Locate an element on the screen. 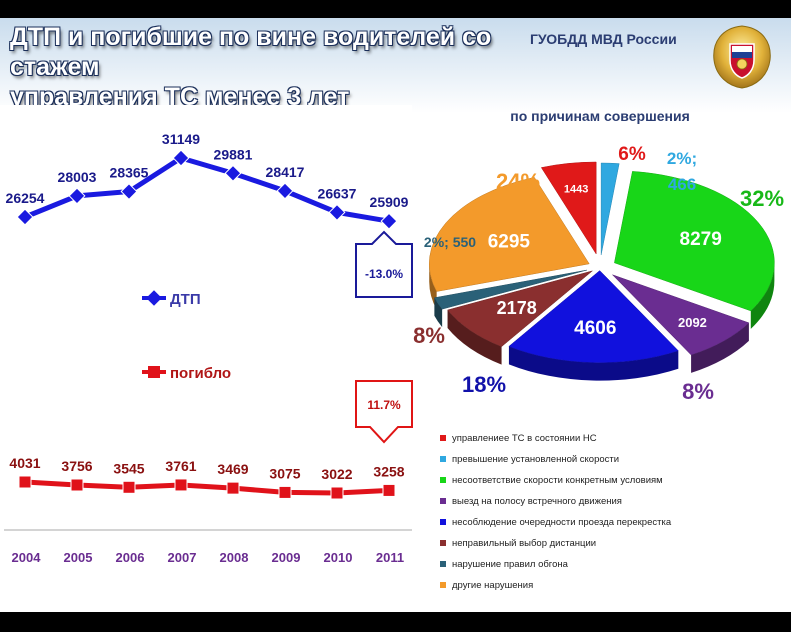 This screenshot has width=791, height=632. pie-value-label: 8279 is located at coordinates (701, 239).